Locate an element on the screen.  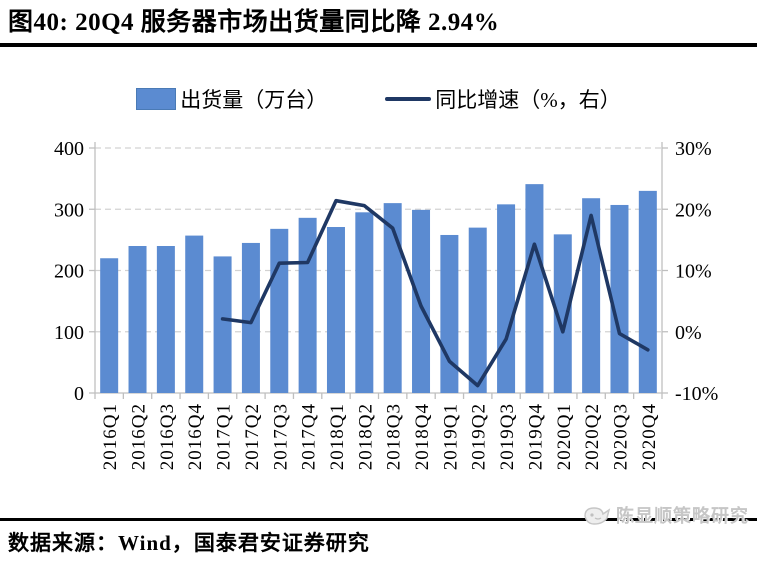
whale-logo-icon is located at coordinates (597, 516).